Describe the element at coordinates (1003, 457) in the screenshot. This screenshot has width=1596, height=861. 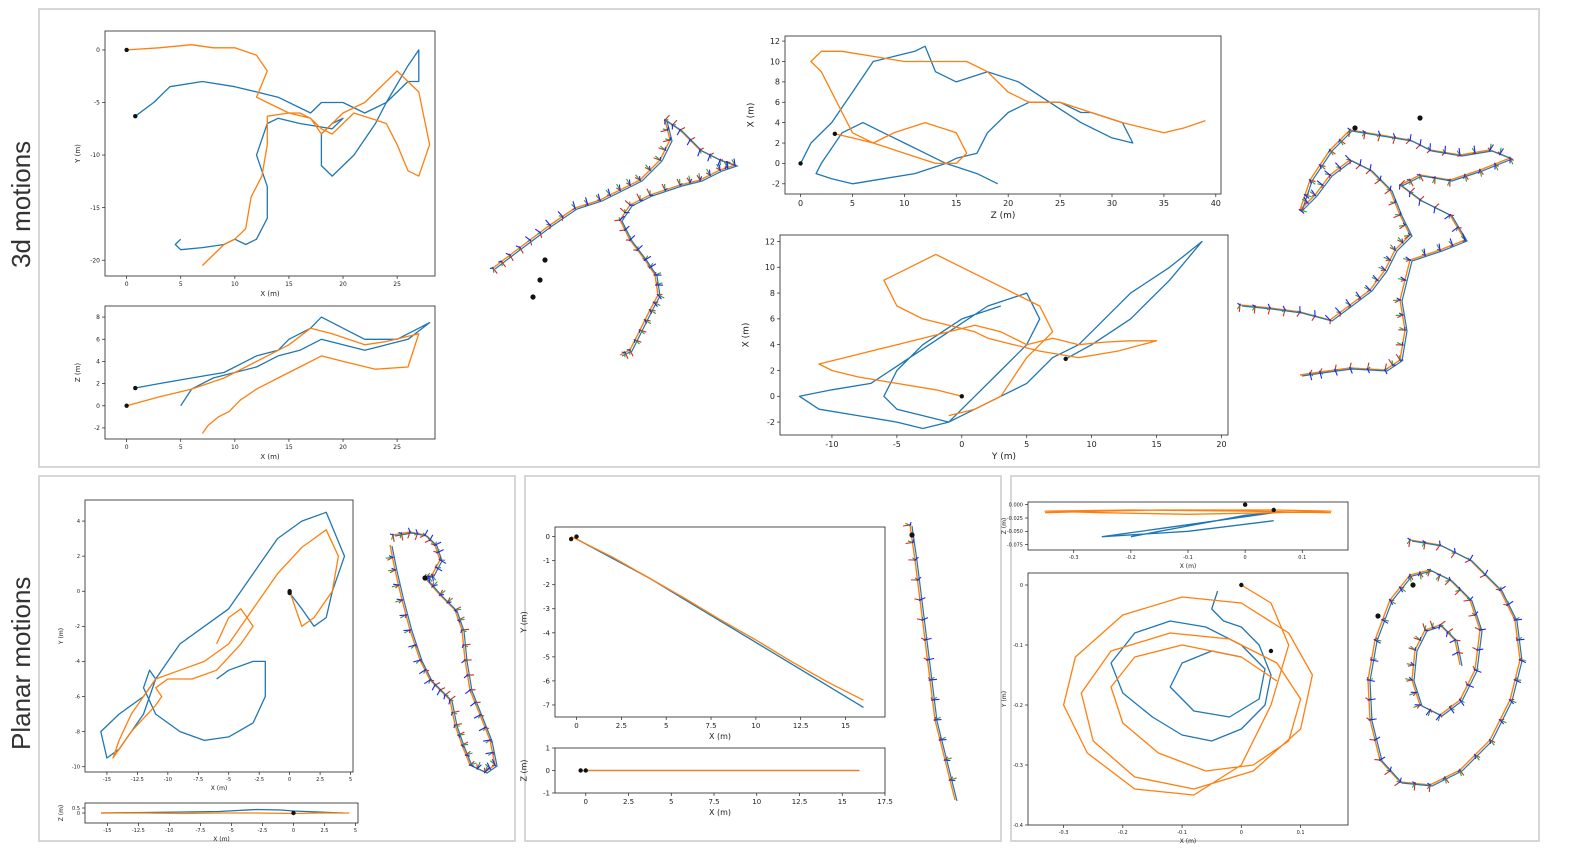
I see `x-axis-label: Y (m)` at that location.